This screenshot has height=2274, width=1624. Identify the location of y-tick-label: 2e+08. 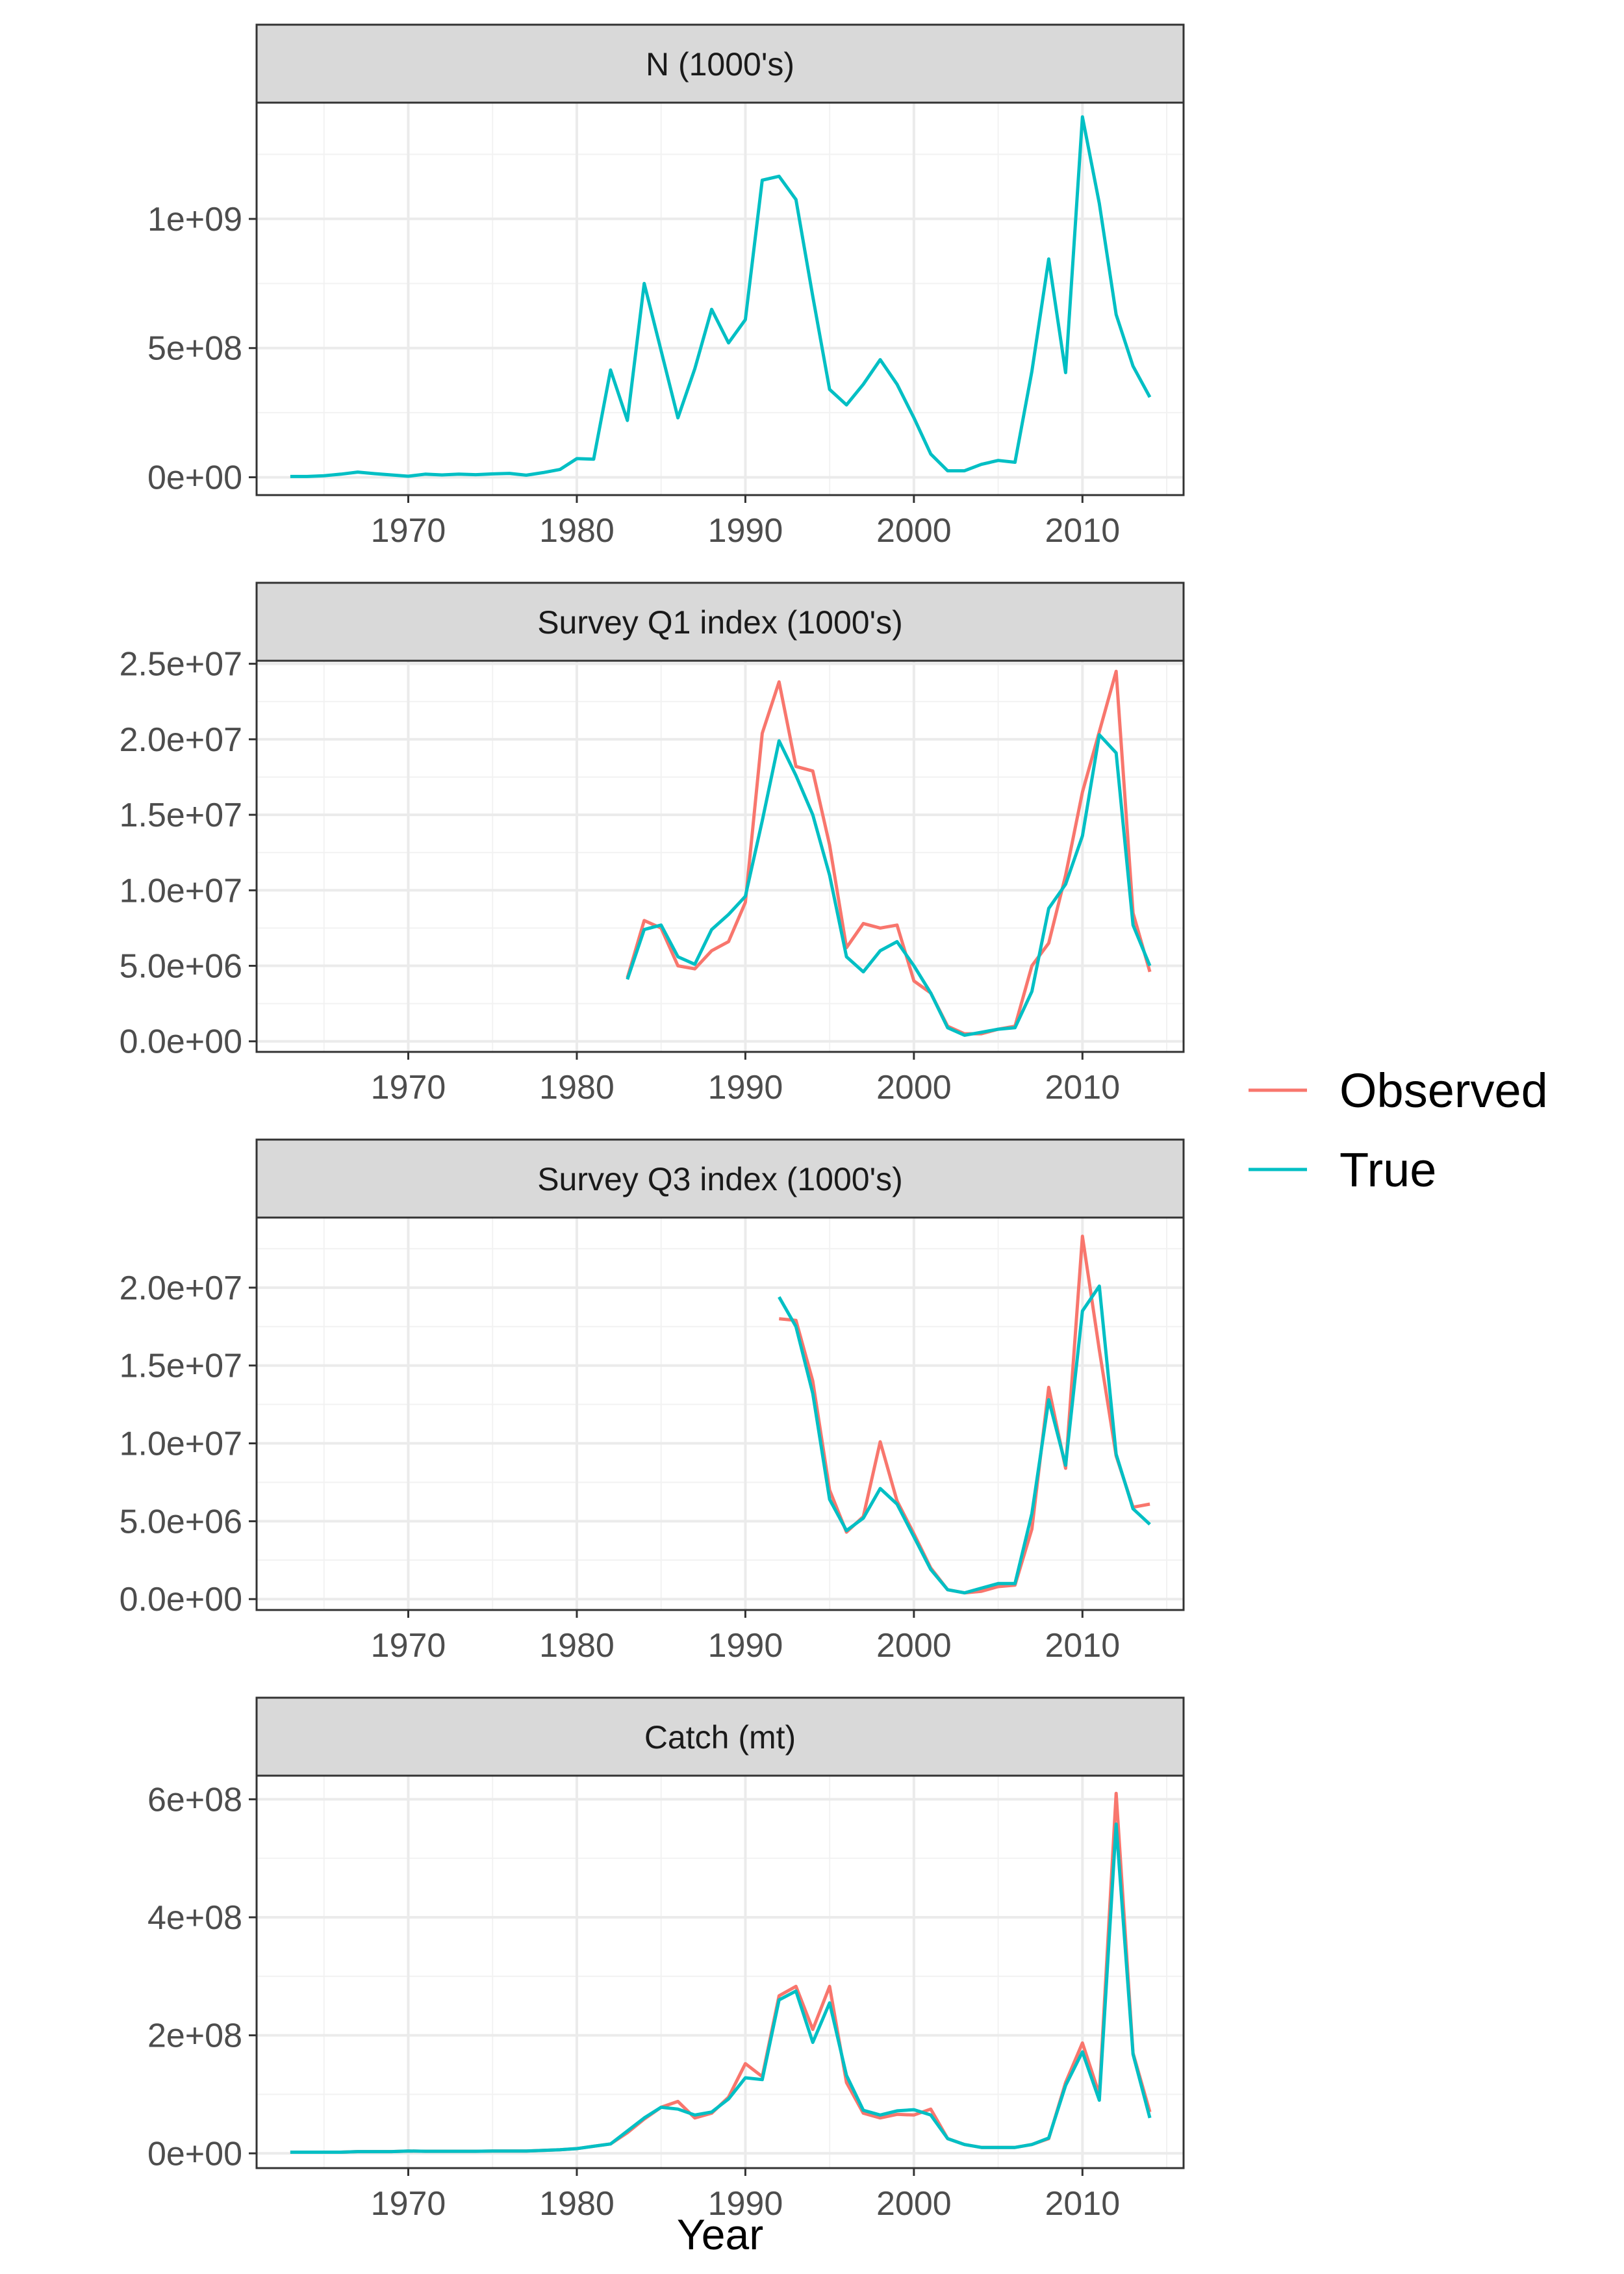
(194, 2036).